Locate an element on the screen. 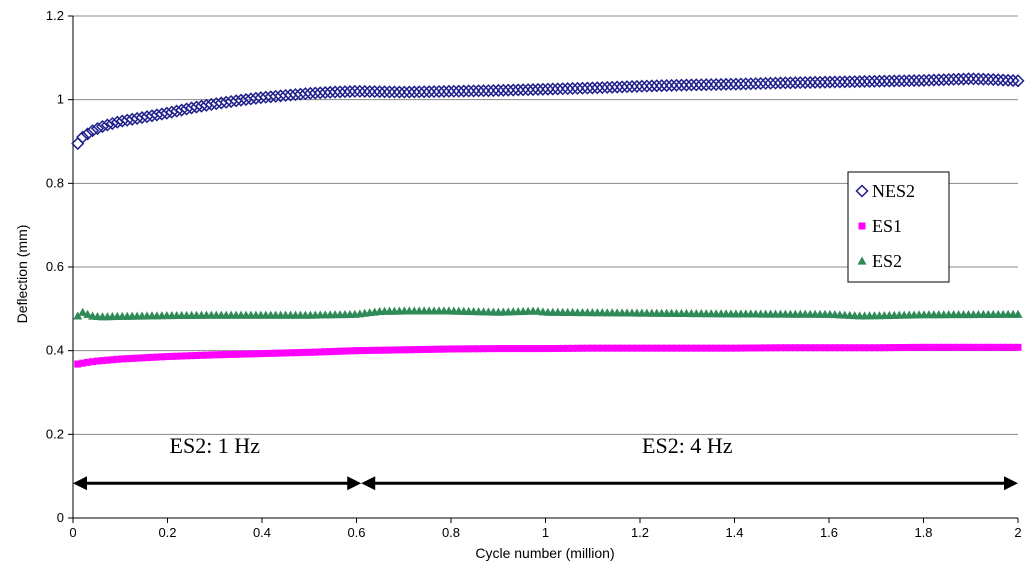 The height and width of the screenshot is (571, 1032). y-tick-label: 0.8 is located at coordinates (55, 182).